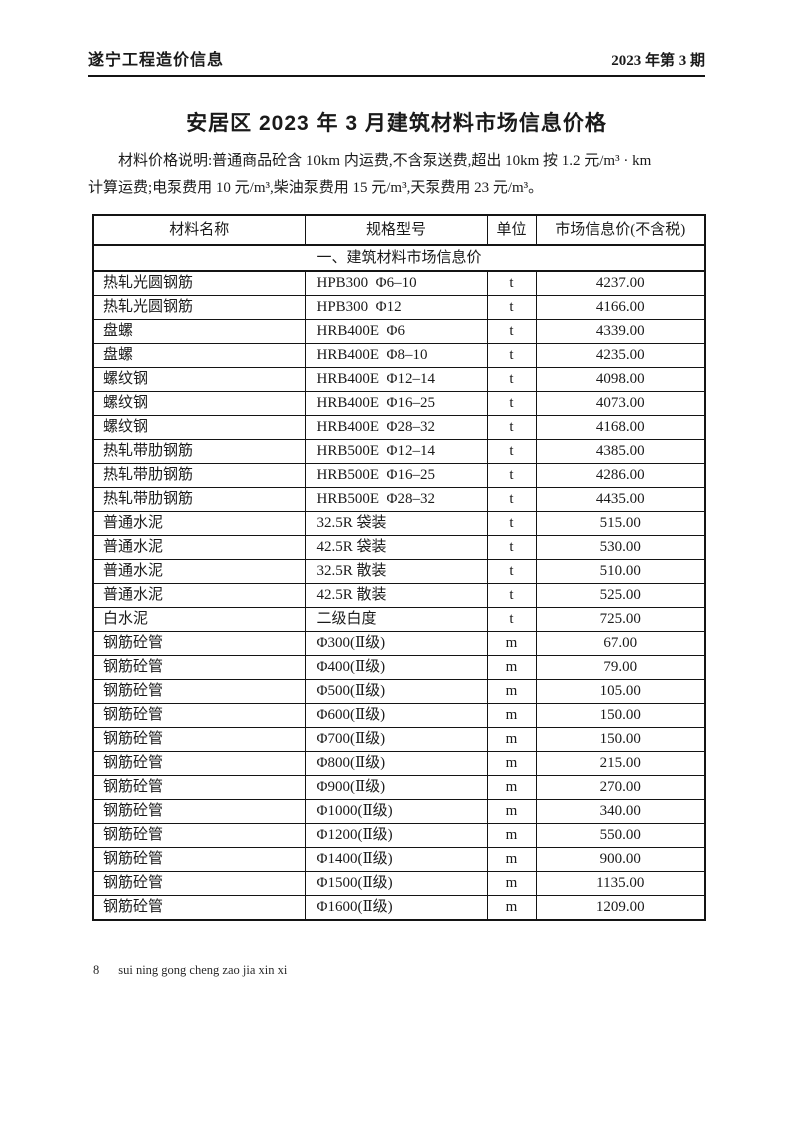 This screenshot has width=793, height=1122. I want to click on price-cell: 725.00, so click(620, 619).